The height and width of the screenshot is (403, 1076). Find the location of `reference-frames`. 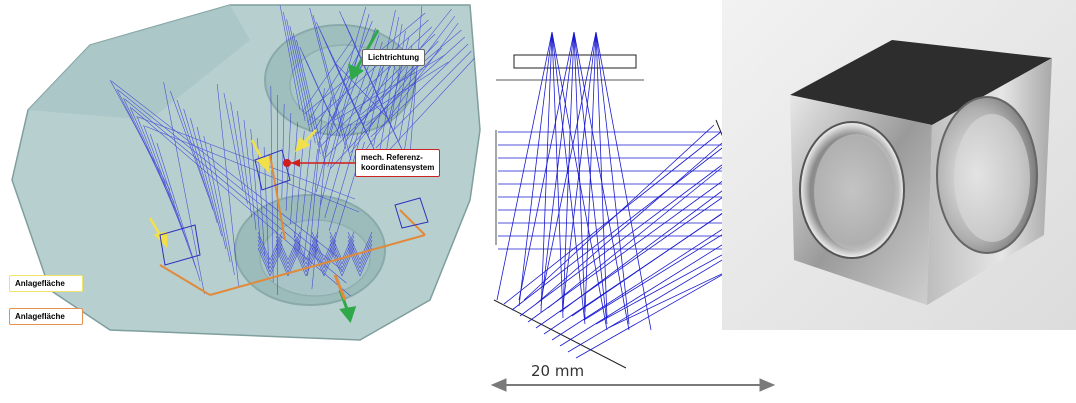

reference-frames is located at coordinates (294, 207).